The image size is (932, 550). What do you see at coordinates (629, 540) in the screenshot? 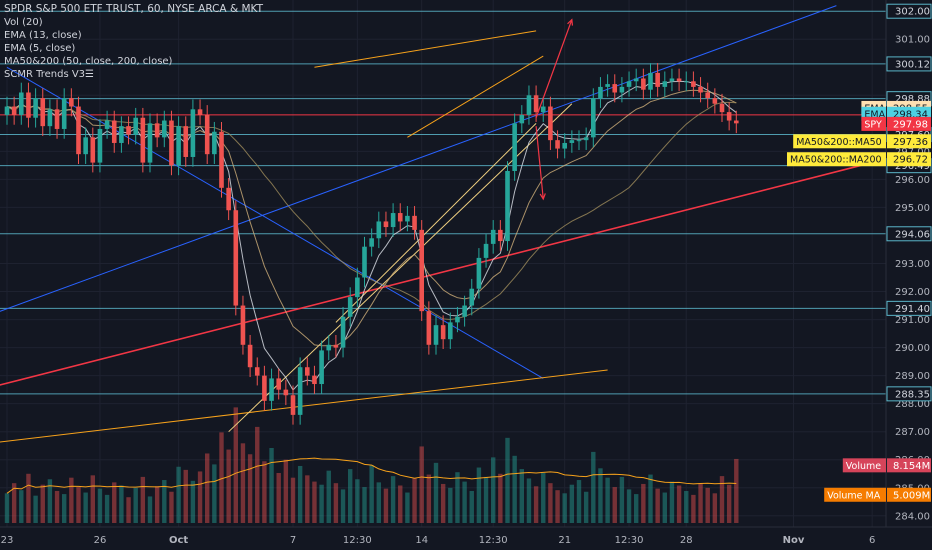
I see `x-tick-label: 12:30` at bounding box center [629, 540].